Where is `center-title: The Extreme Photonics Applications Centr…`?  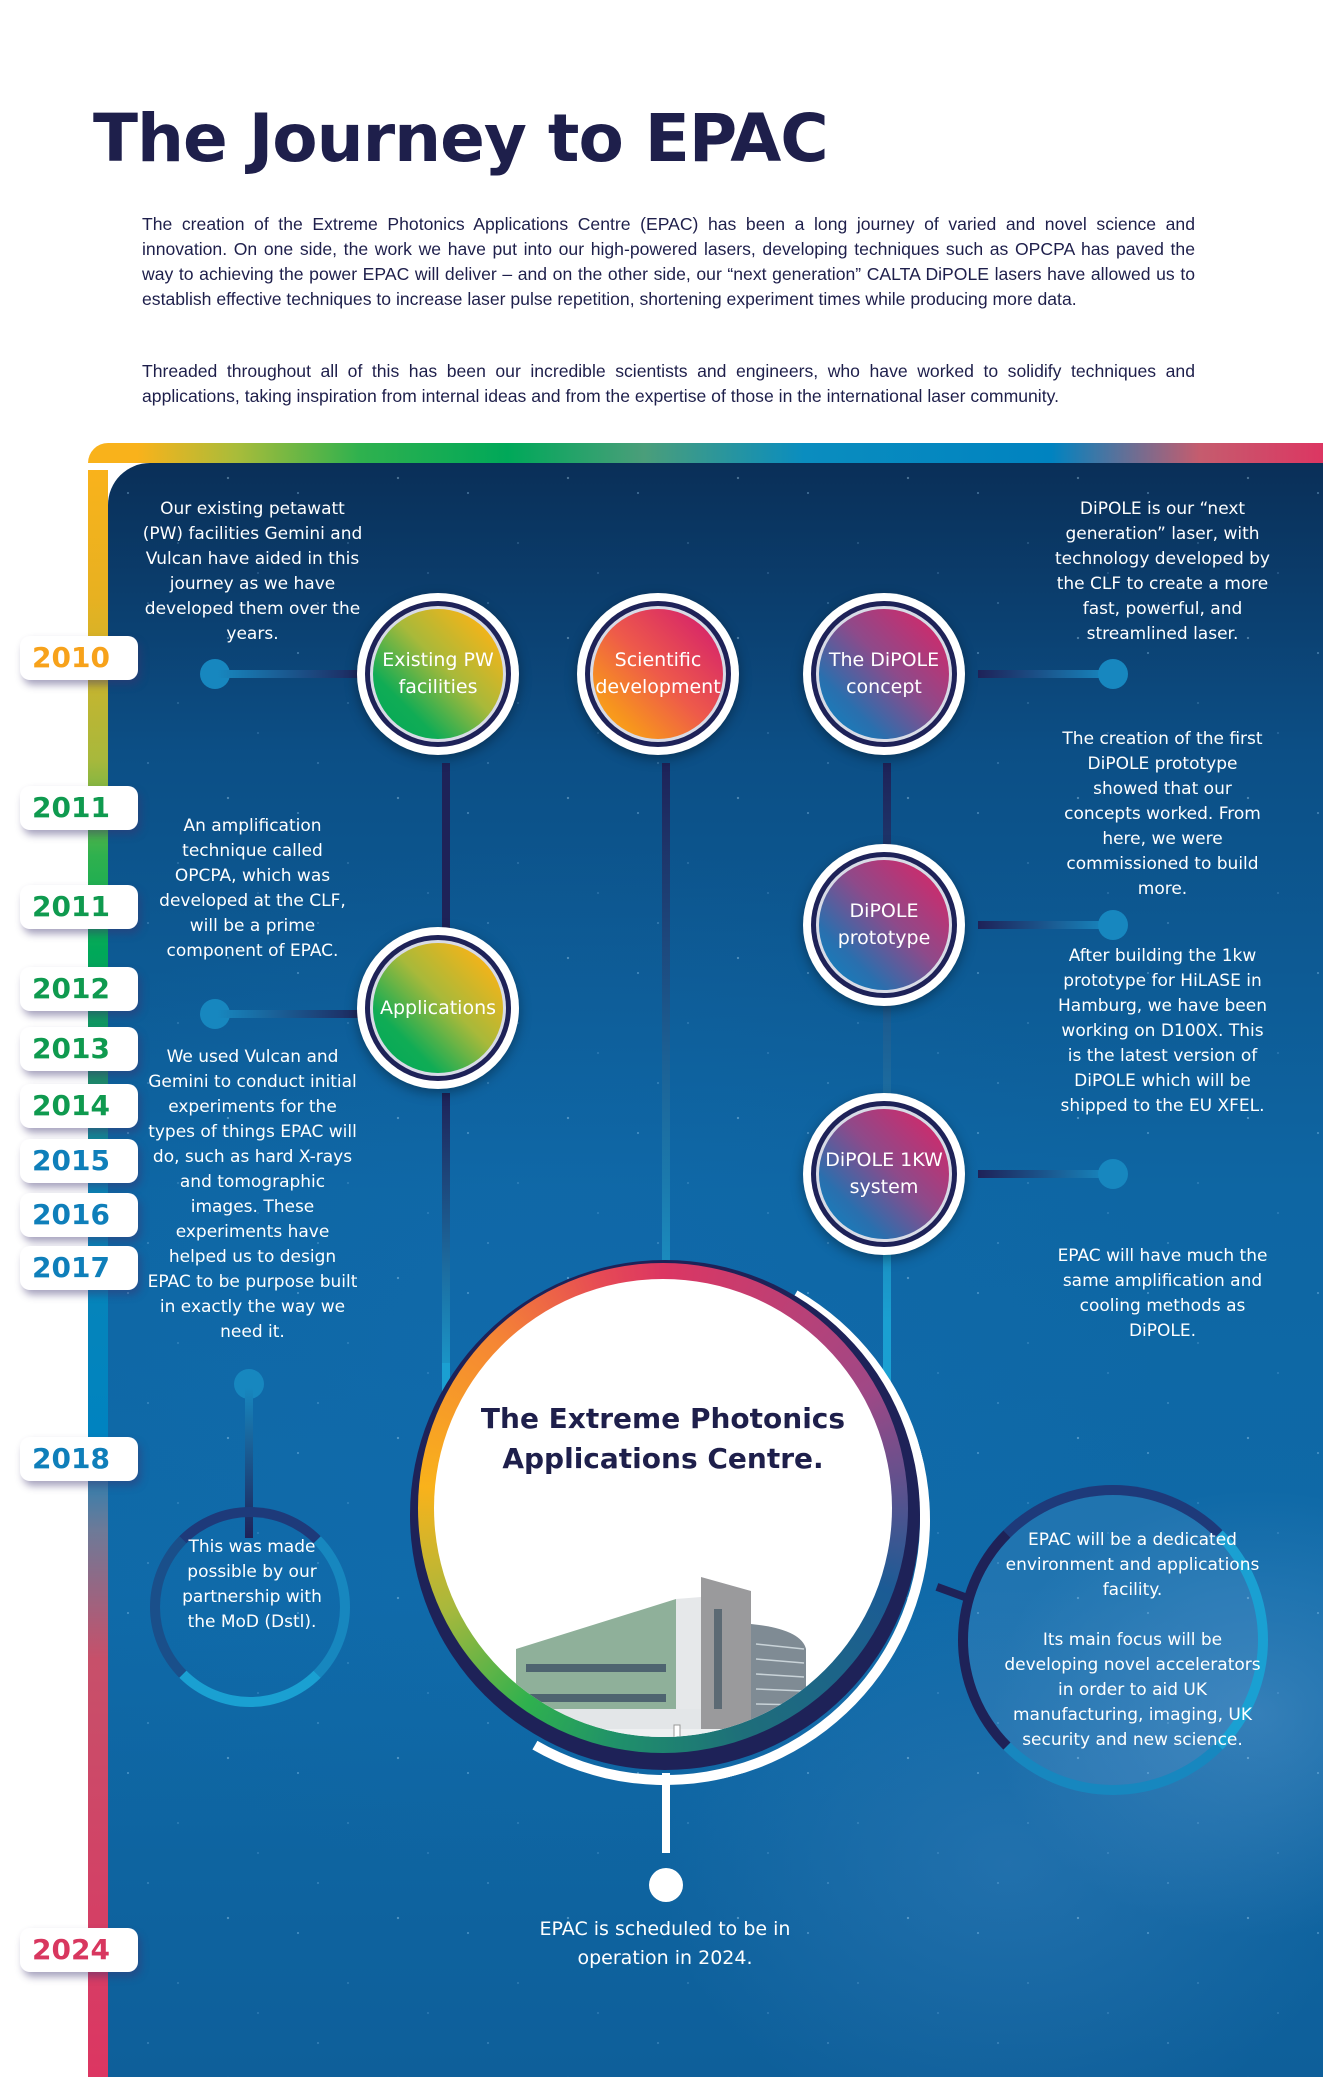
center-title: The Extreme Photonics Applications Centr… is located at coordinates (663, 1438).